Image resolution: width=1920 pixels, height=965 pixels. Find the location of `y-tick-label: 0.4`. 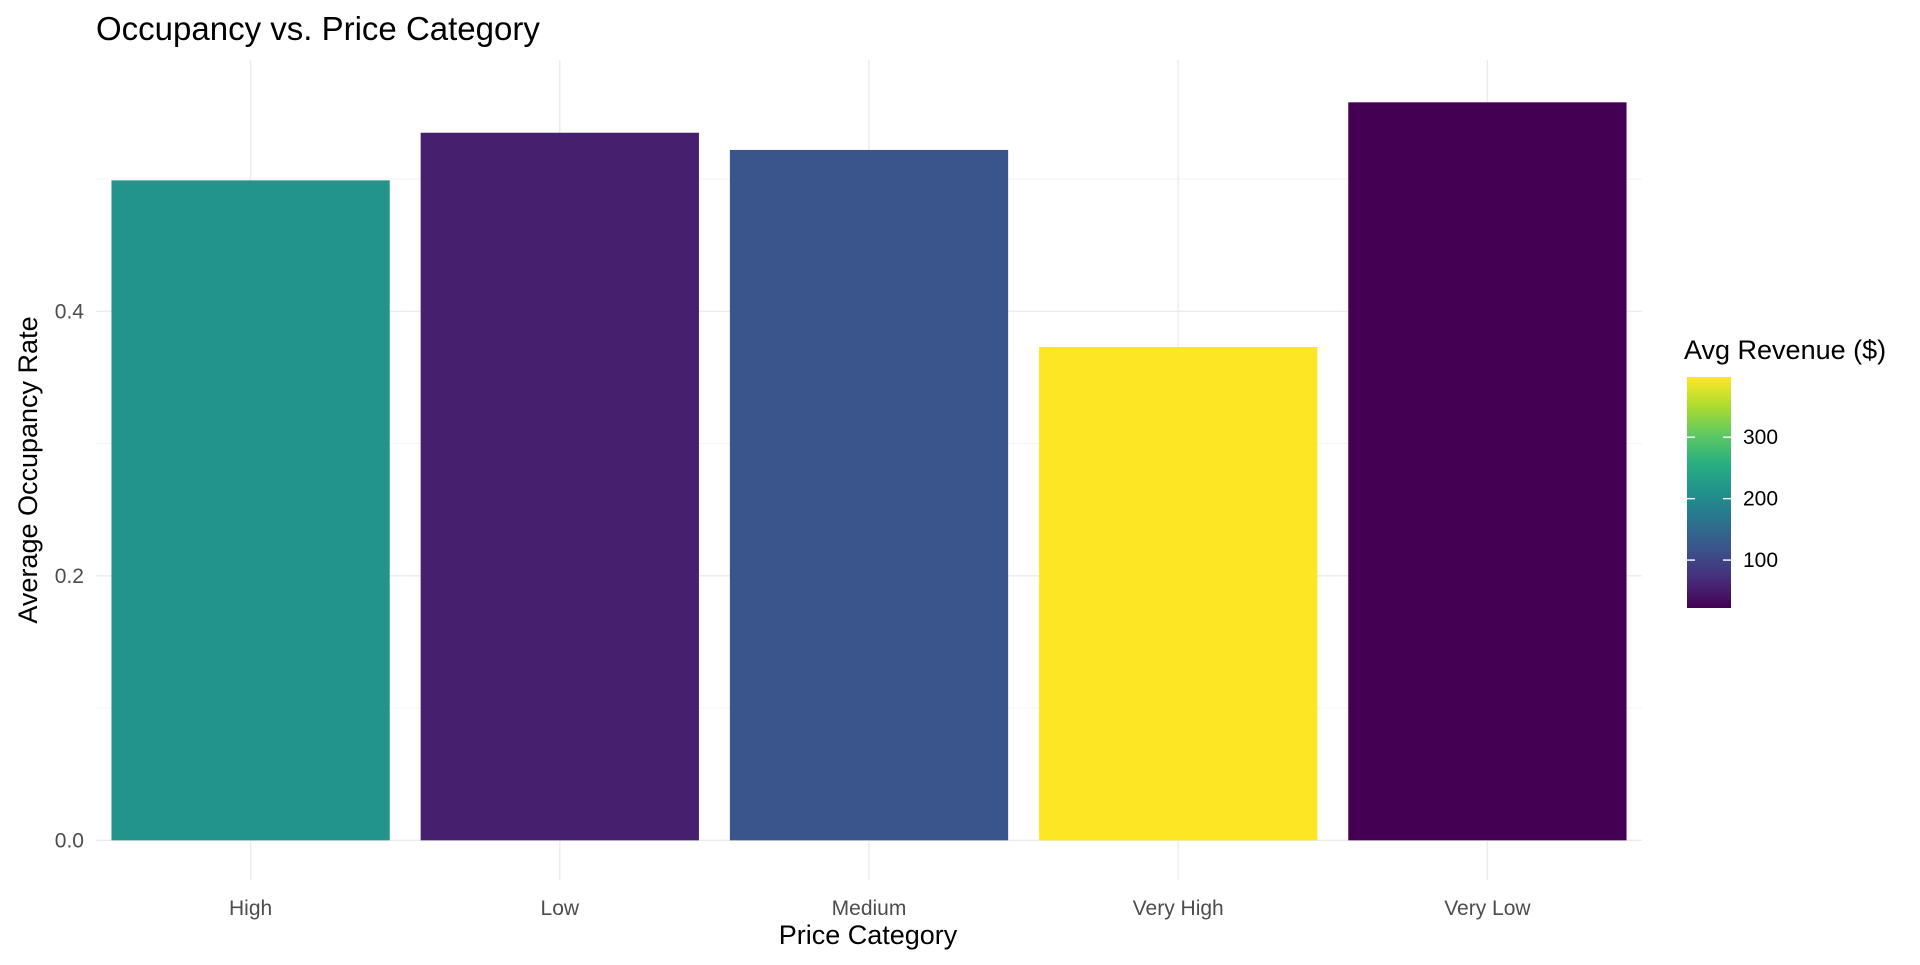

y-tick-label: 0.4 is located at coordinates (70, 311).